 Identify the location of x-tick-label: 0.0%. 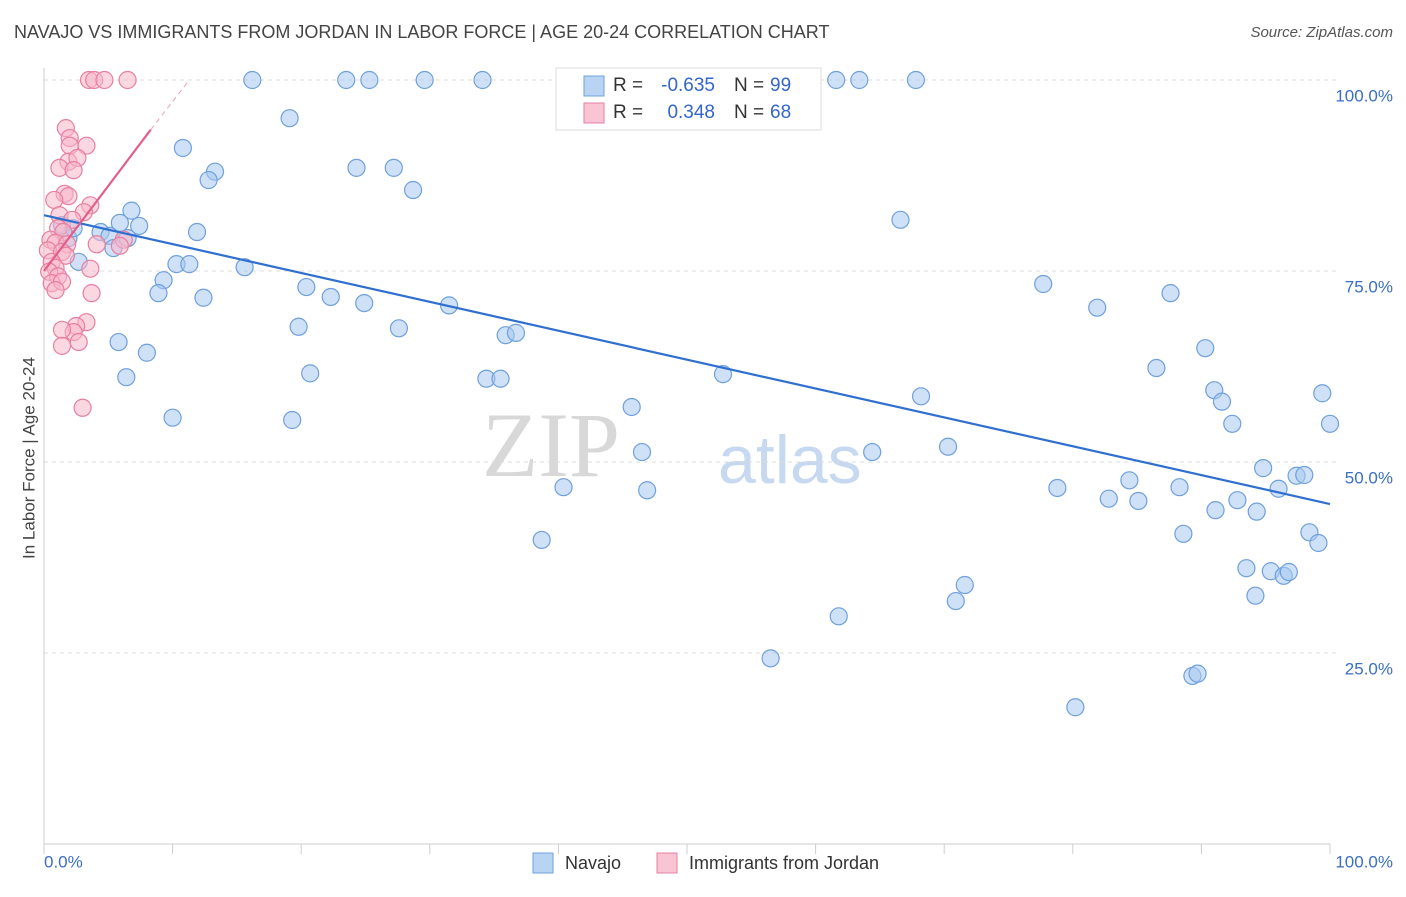
(63, 861).